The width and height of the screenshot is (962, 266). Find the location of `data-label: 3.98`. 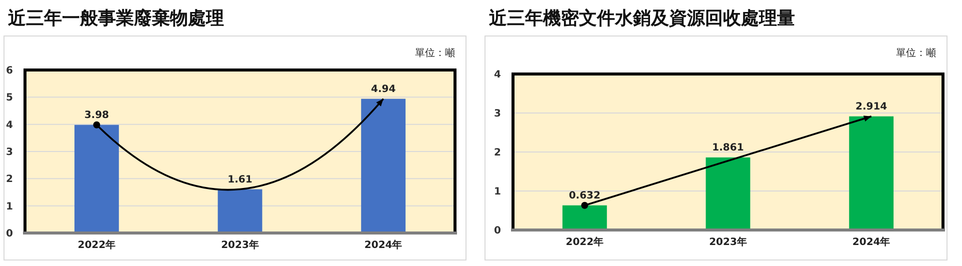

data-label: 3.98 is located at coordinates (97, 115).